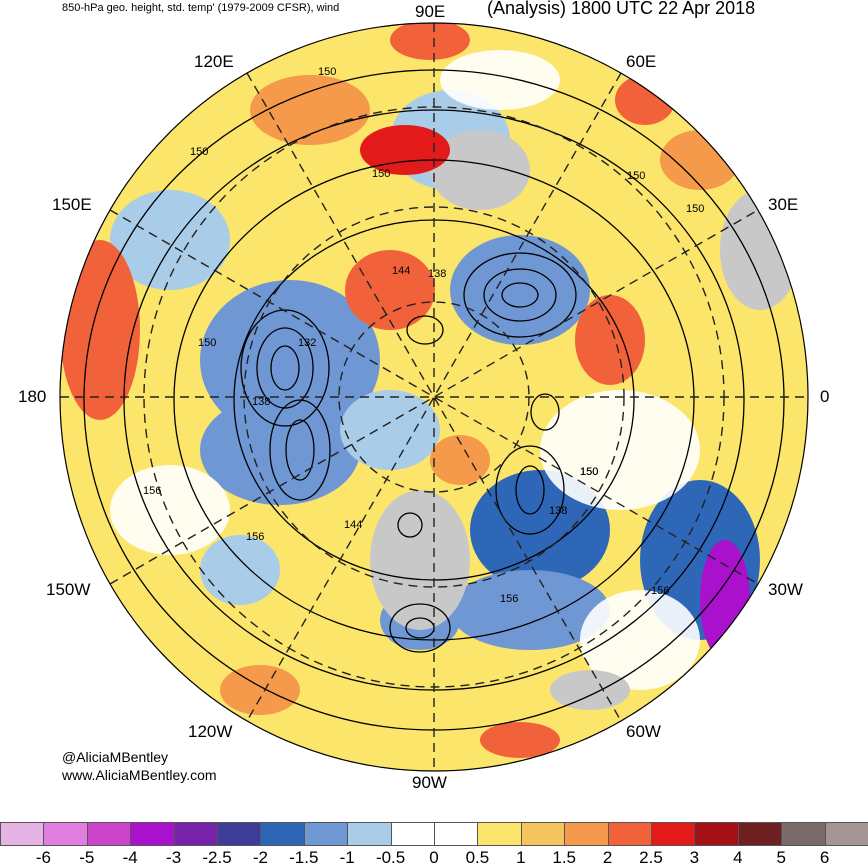  I want to click on contour-label-132: 132, so click(307, 343).